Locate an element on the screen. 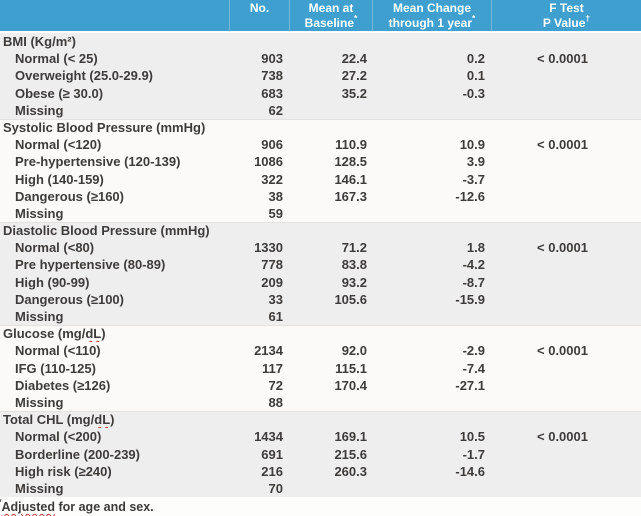  cell-mean-change: -2.9 is located at coordinates (473, 351).